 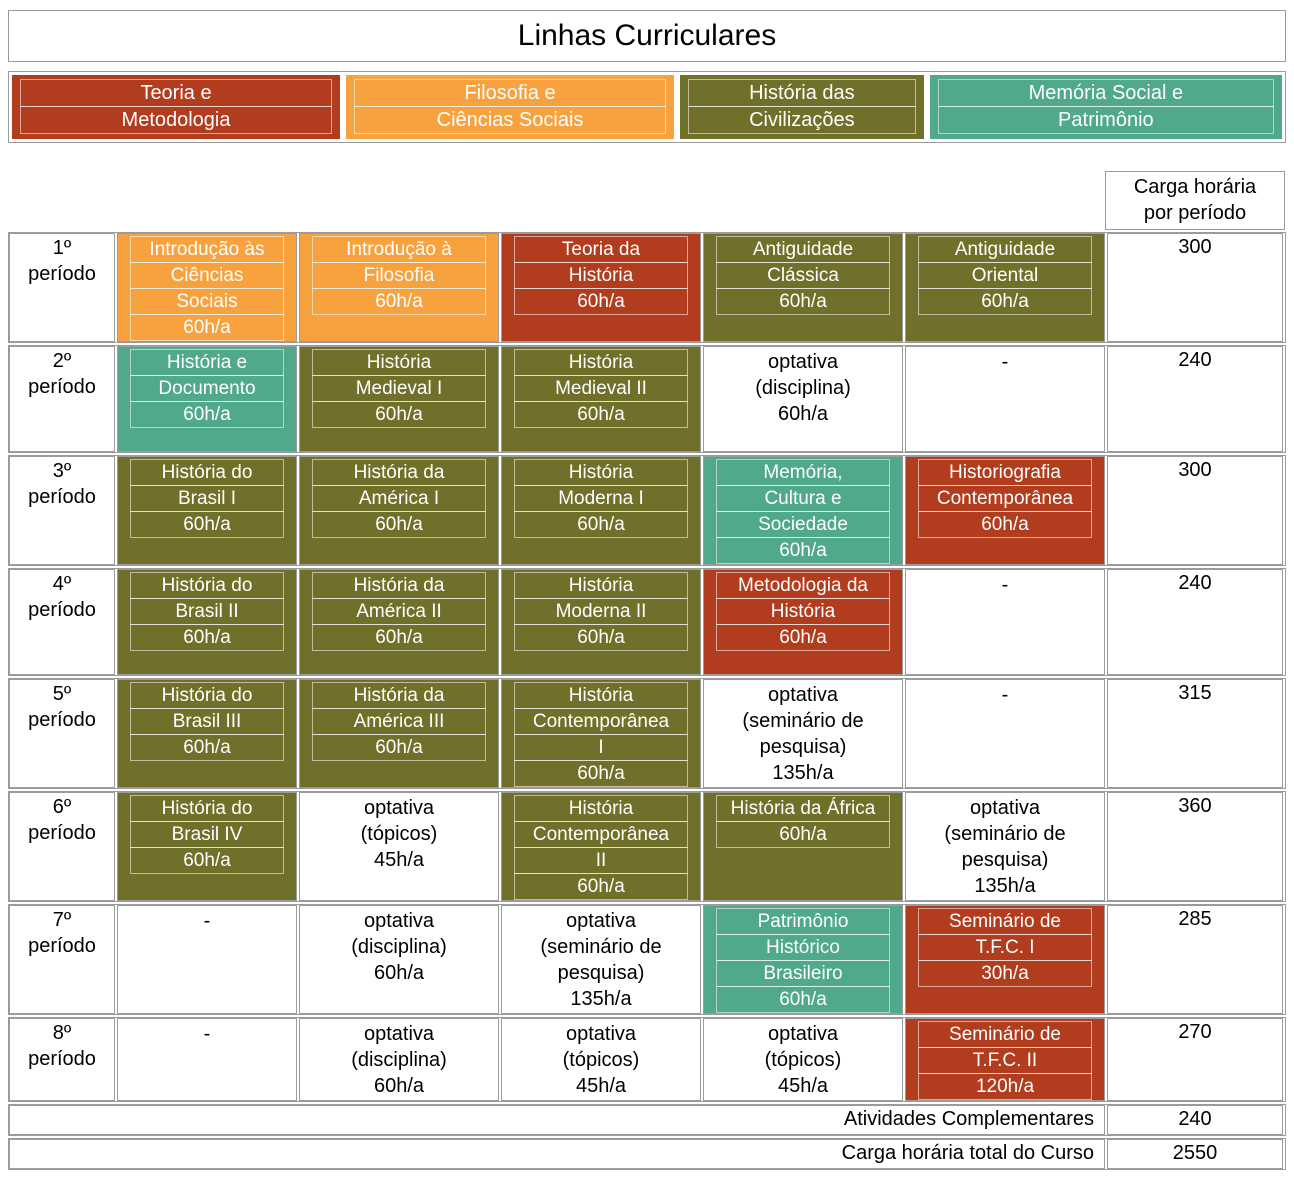 What do you see at coordinates (803, 921) in the screenshot?
I see `course-title-line: Patrimônio` at bounding box center [803, 921].